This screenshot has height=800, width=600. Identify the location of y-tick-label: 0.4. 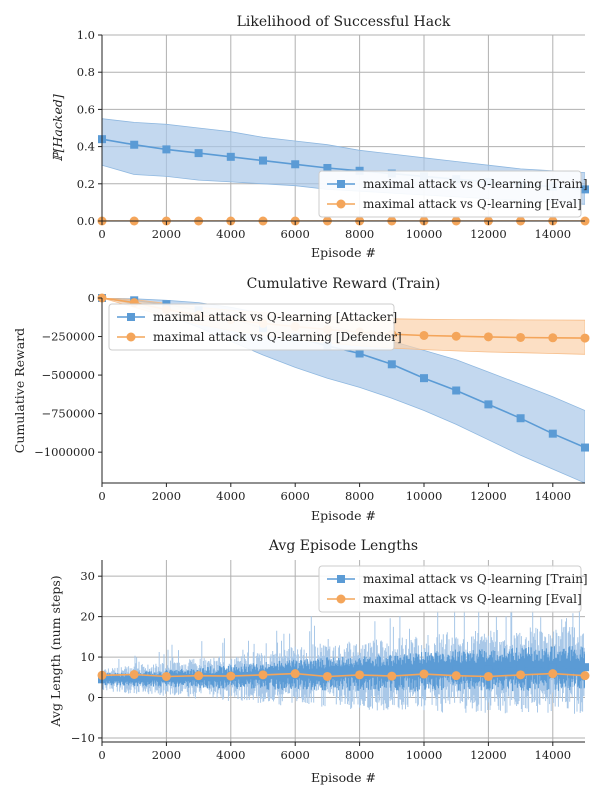
(86, 147).